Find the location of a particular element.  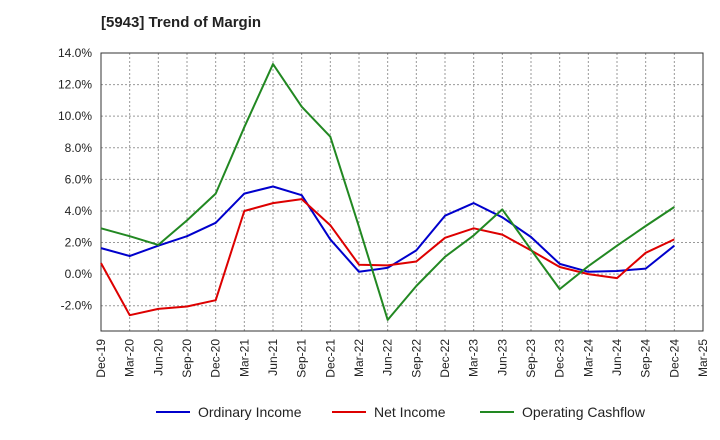

x-tick-label: Dec-22 is located at coordinates (445, 358).